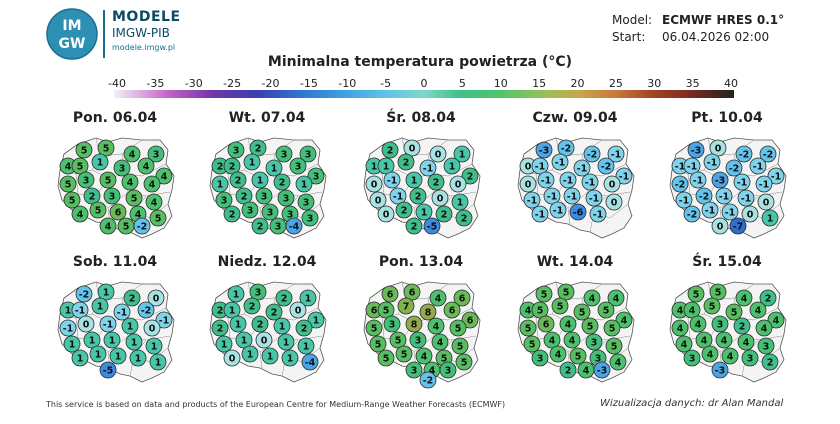 Image resolution: width=840 pixels, height=424 pixels. I want to click on temperature-value: 0, so click(86, 325).